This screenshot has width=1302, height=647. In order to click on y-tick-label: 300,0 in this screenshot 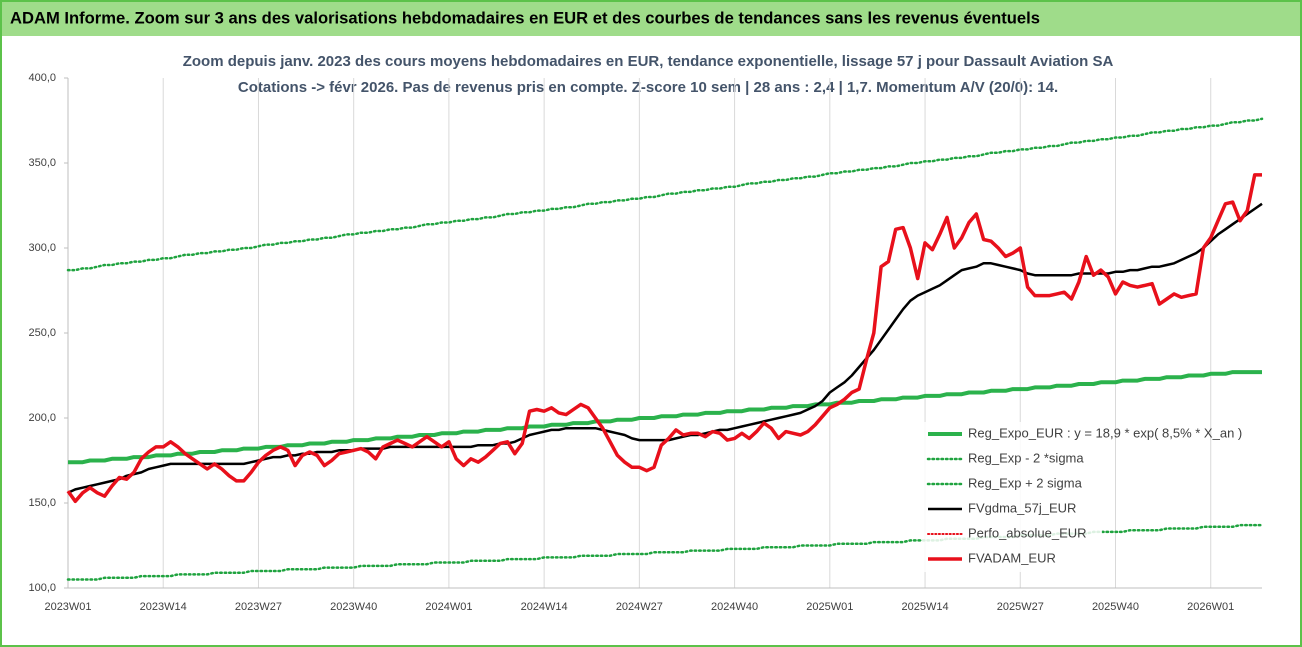, I will do `click(42, 248)`.